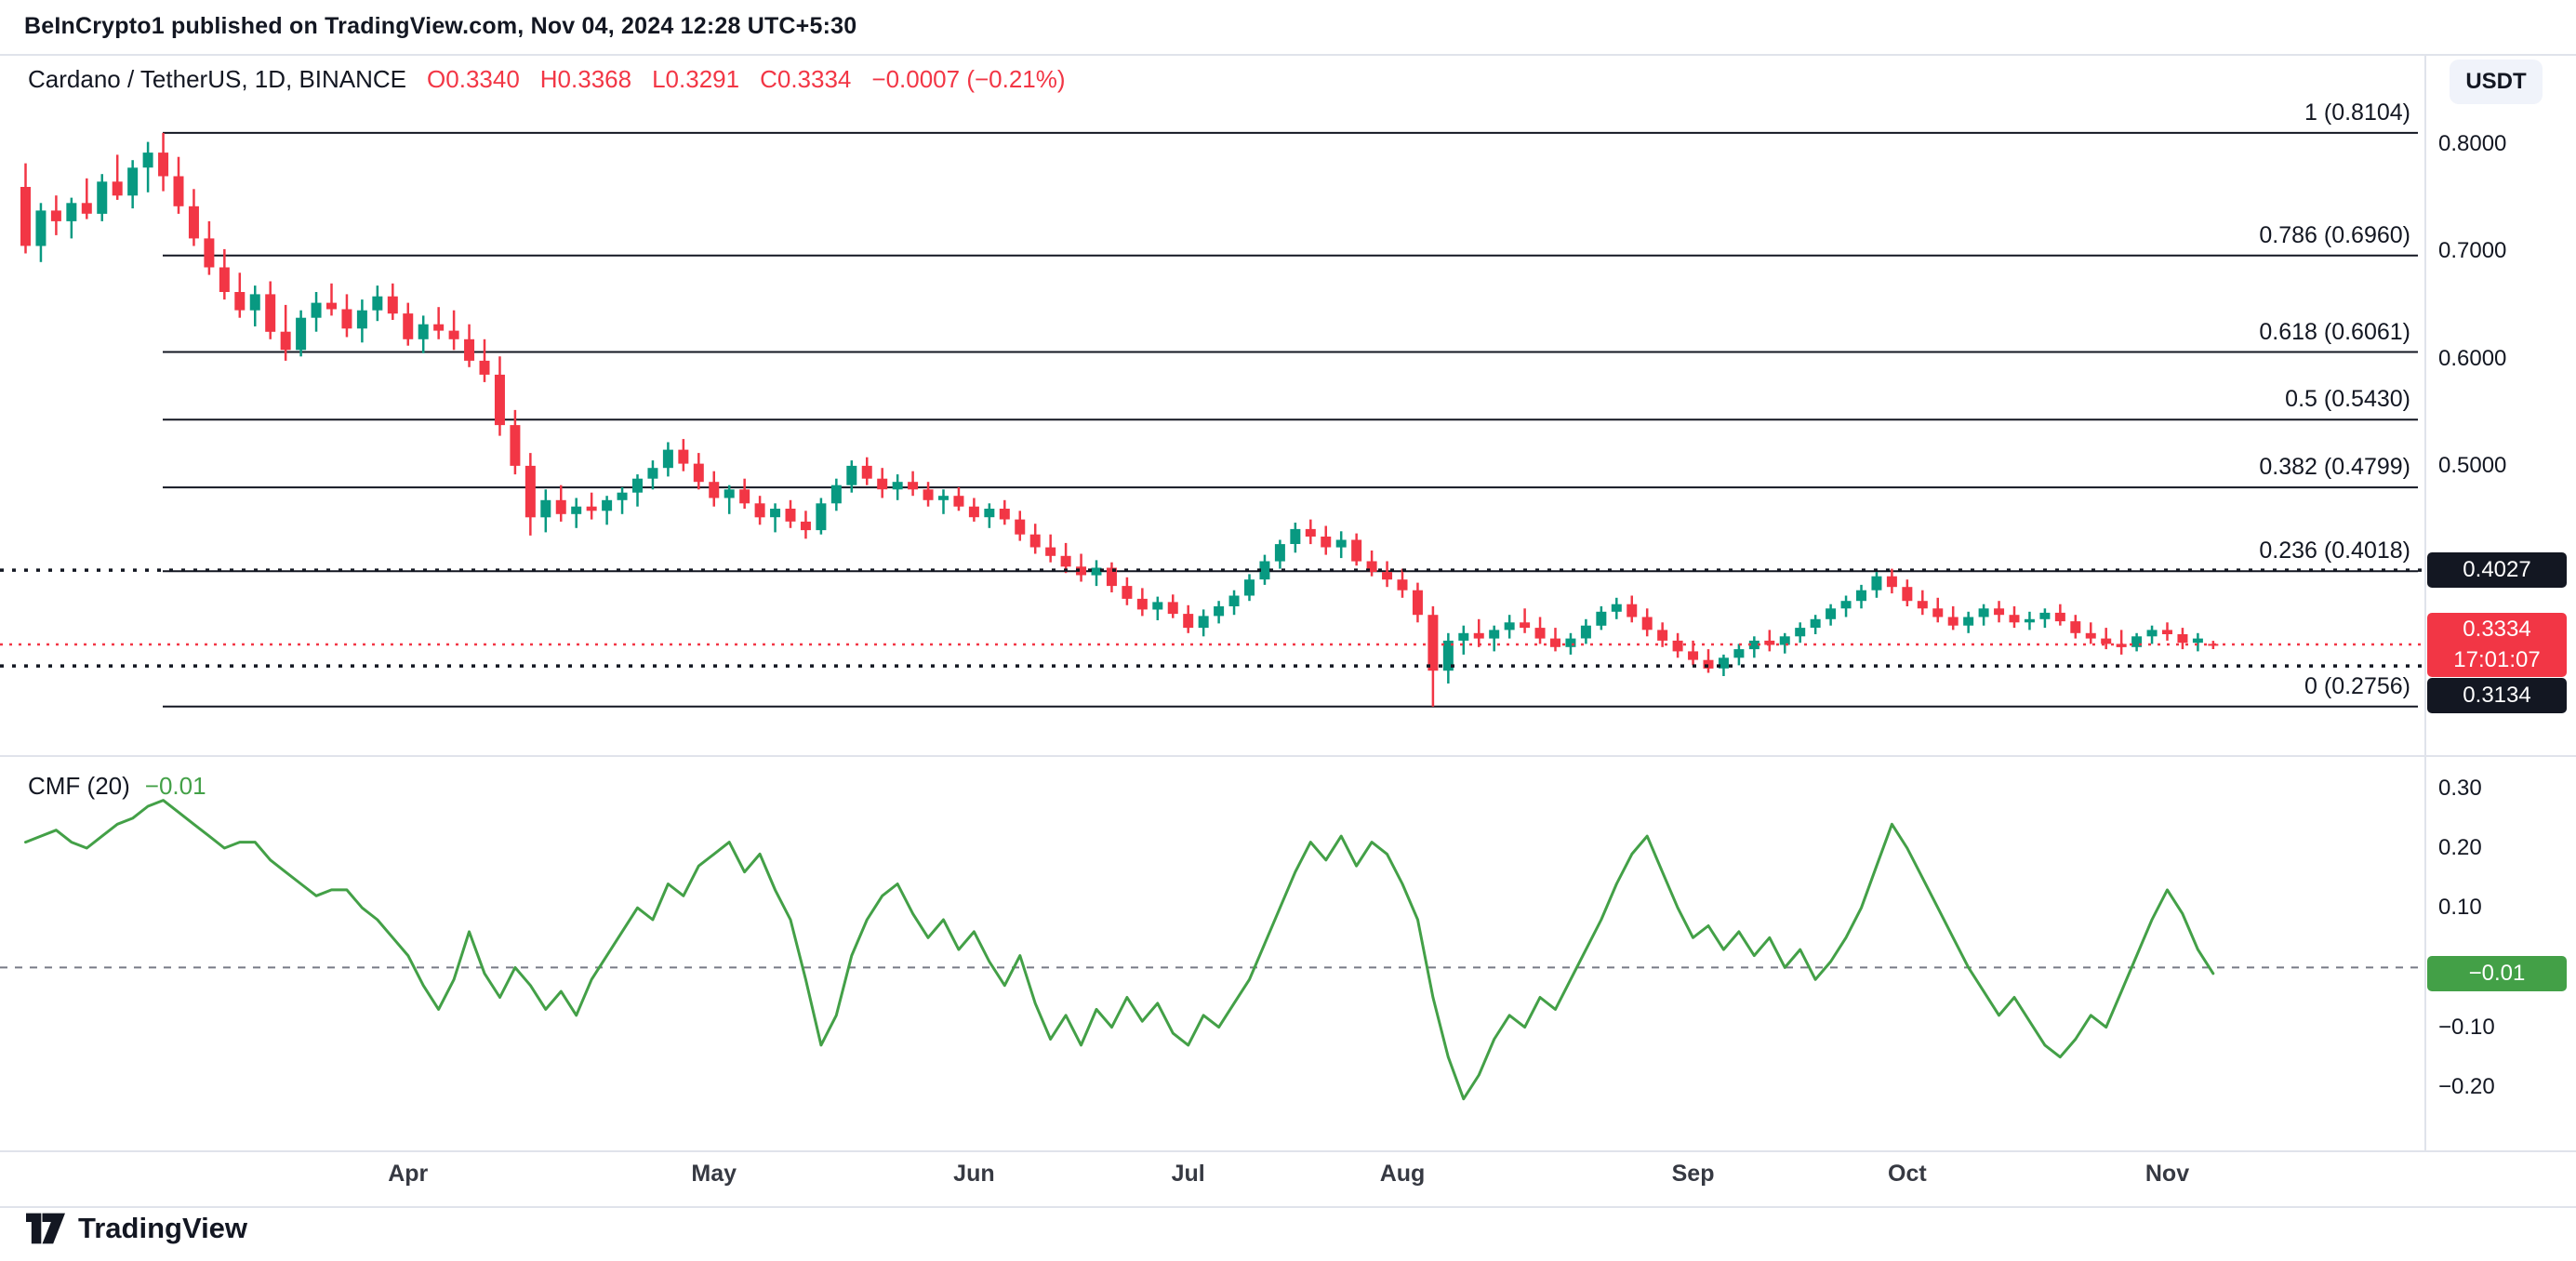 This screenshot has width=2576, height=1261. Describe the element at coordinates (2466, 1027) in the screenshot. I see `cmf-axis-tick: −0.10` at that location.